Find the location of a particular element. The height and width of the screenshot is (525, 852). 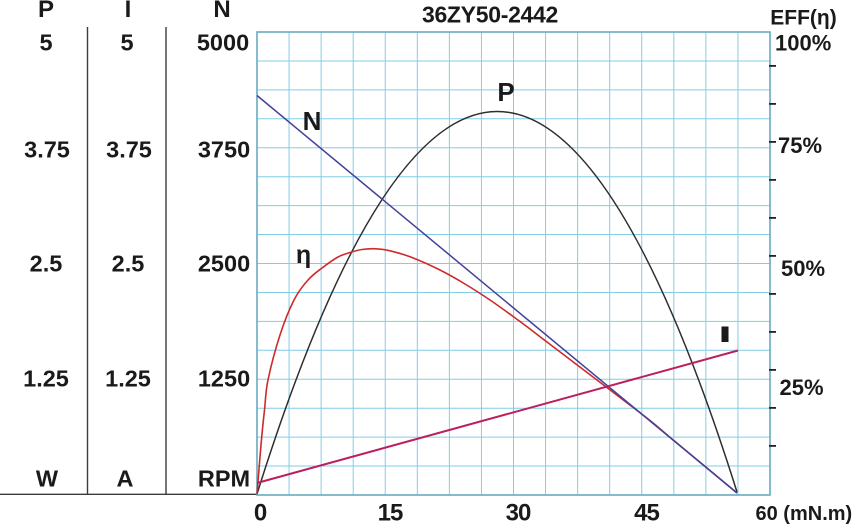

svg-text: RPM is located at coordinates (224, 479).